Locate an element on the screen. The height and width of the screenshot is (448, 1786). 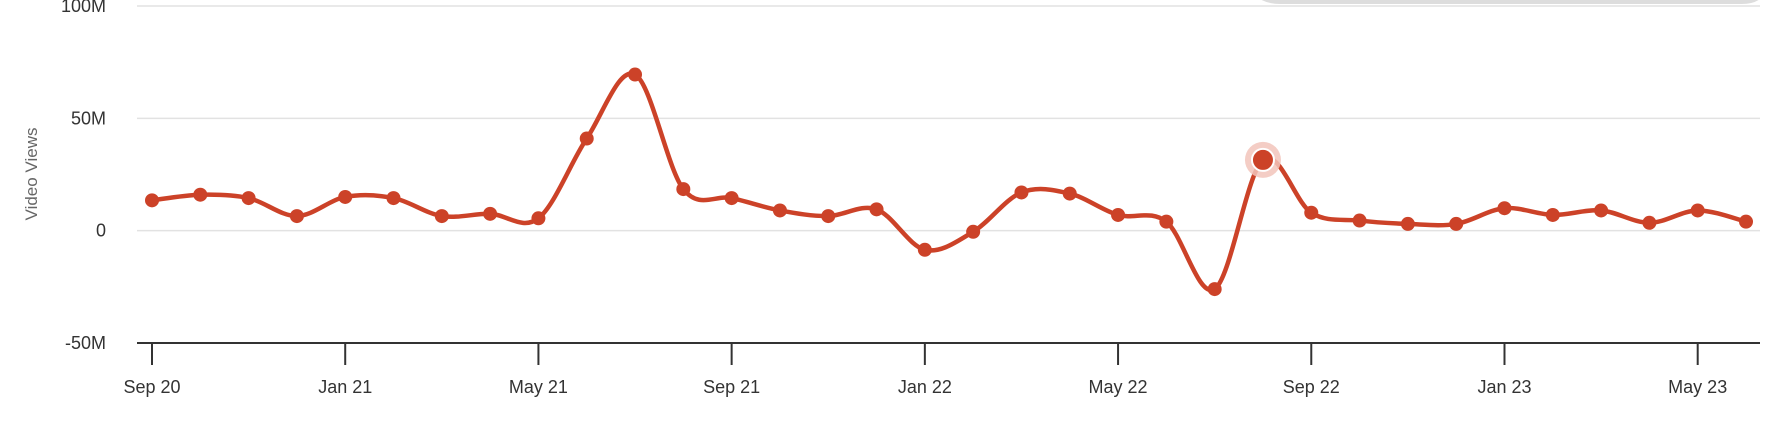
y-tick-label: 0 is located at coordinates (101, 231).